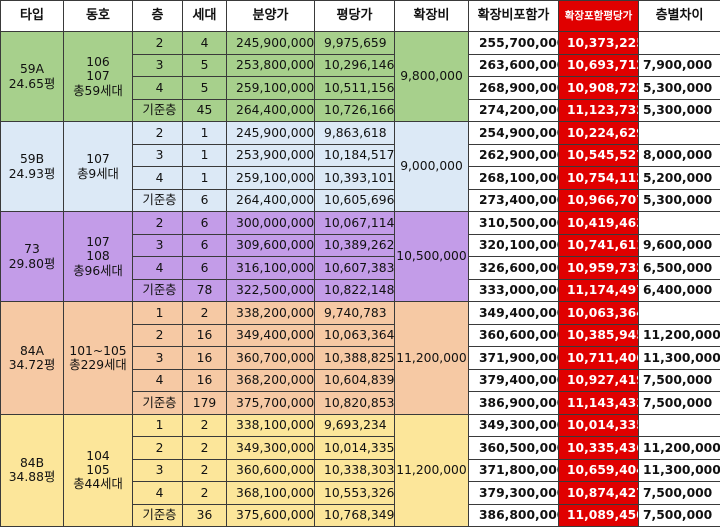 The image size is (720, 527). What do you see at coordinates (355, 403) in the screenshot?
I see `ppp-cell: 10,820,853` at bounding box center [355, 403].